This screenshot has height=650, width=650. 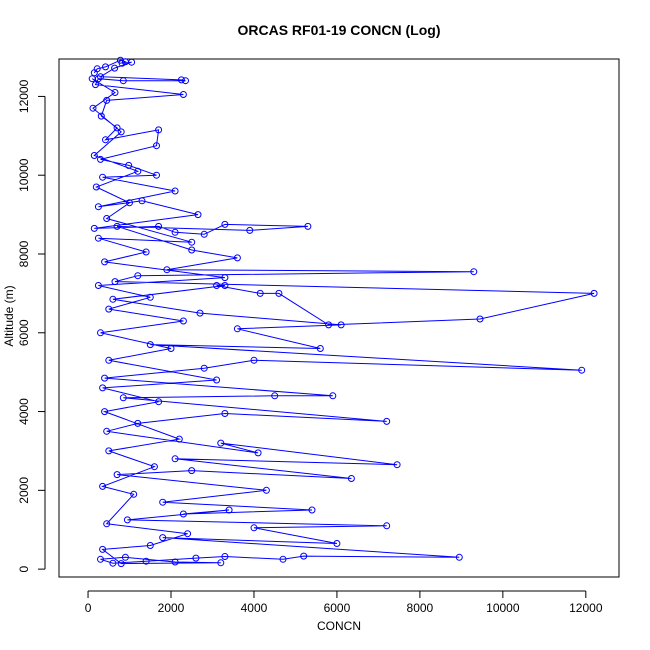 I want to click on y-tick-label: 0, so click(x=24, y=568).